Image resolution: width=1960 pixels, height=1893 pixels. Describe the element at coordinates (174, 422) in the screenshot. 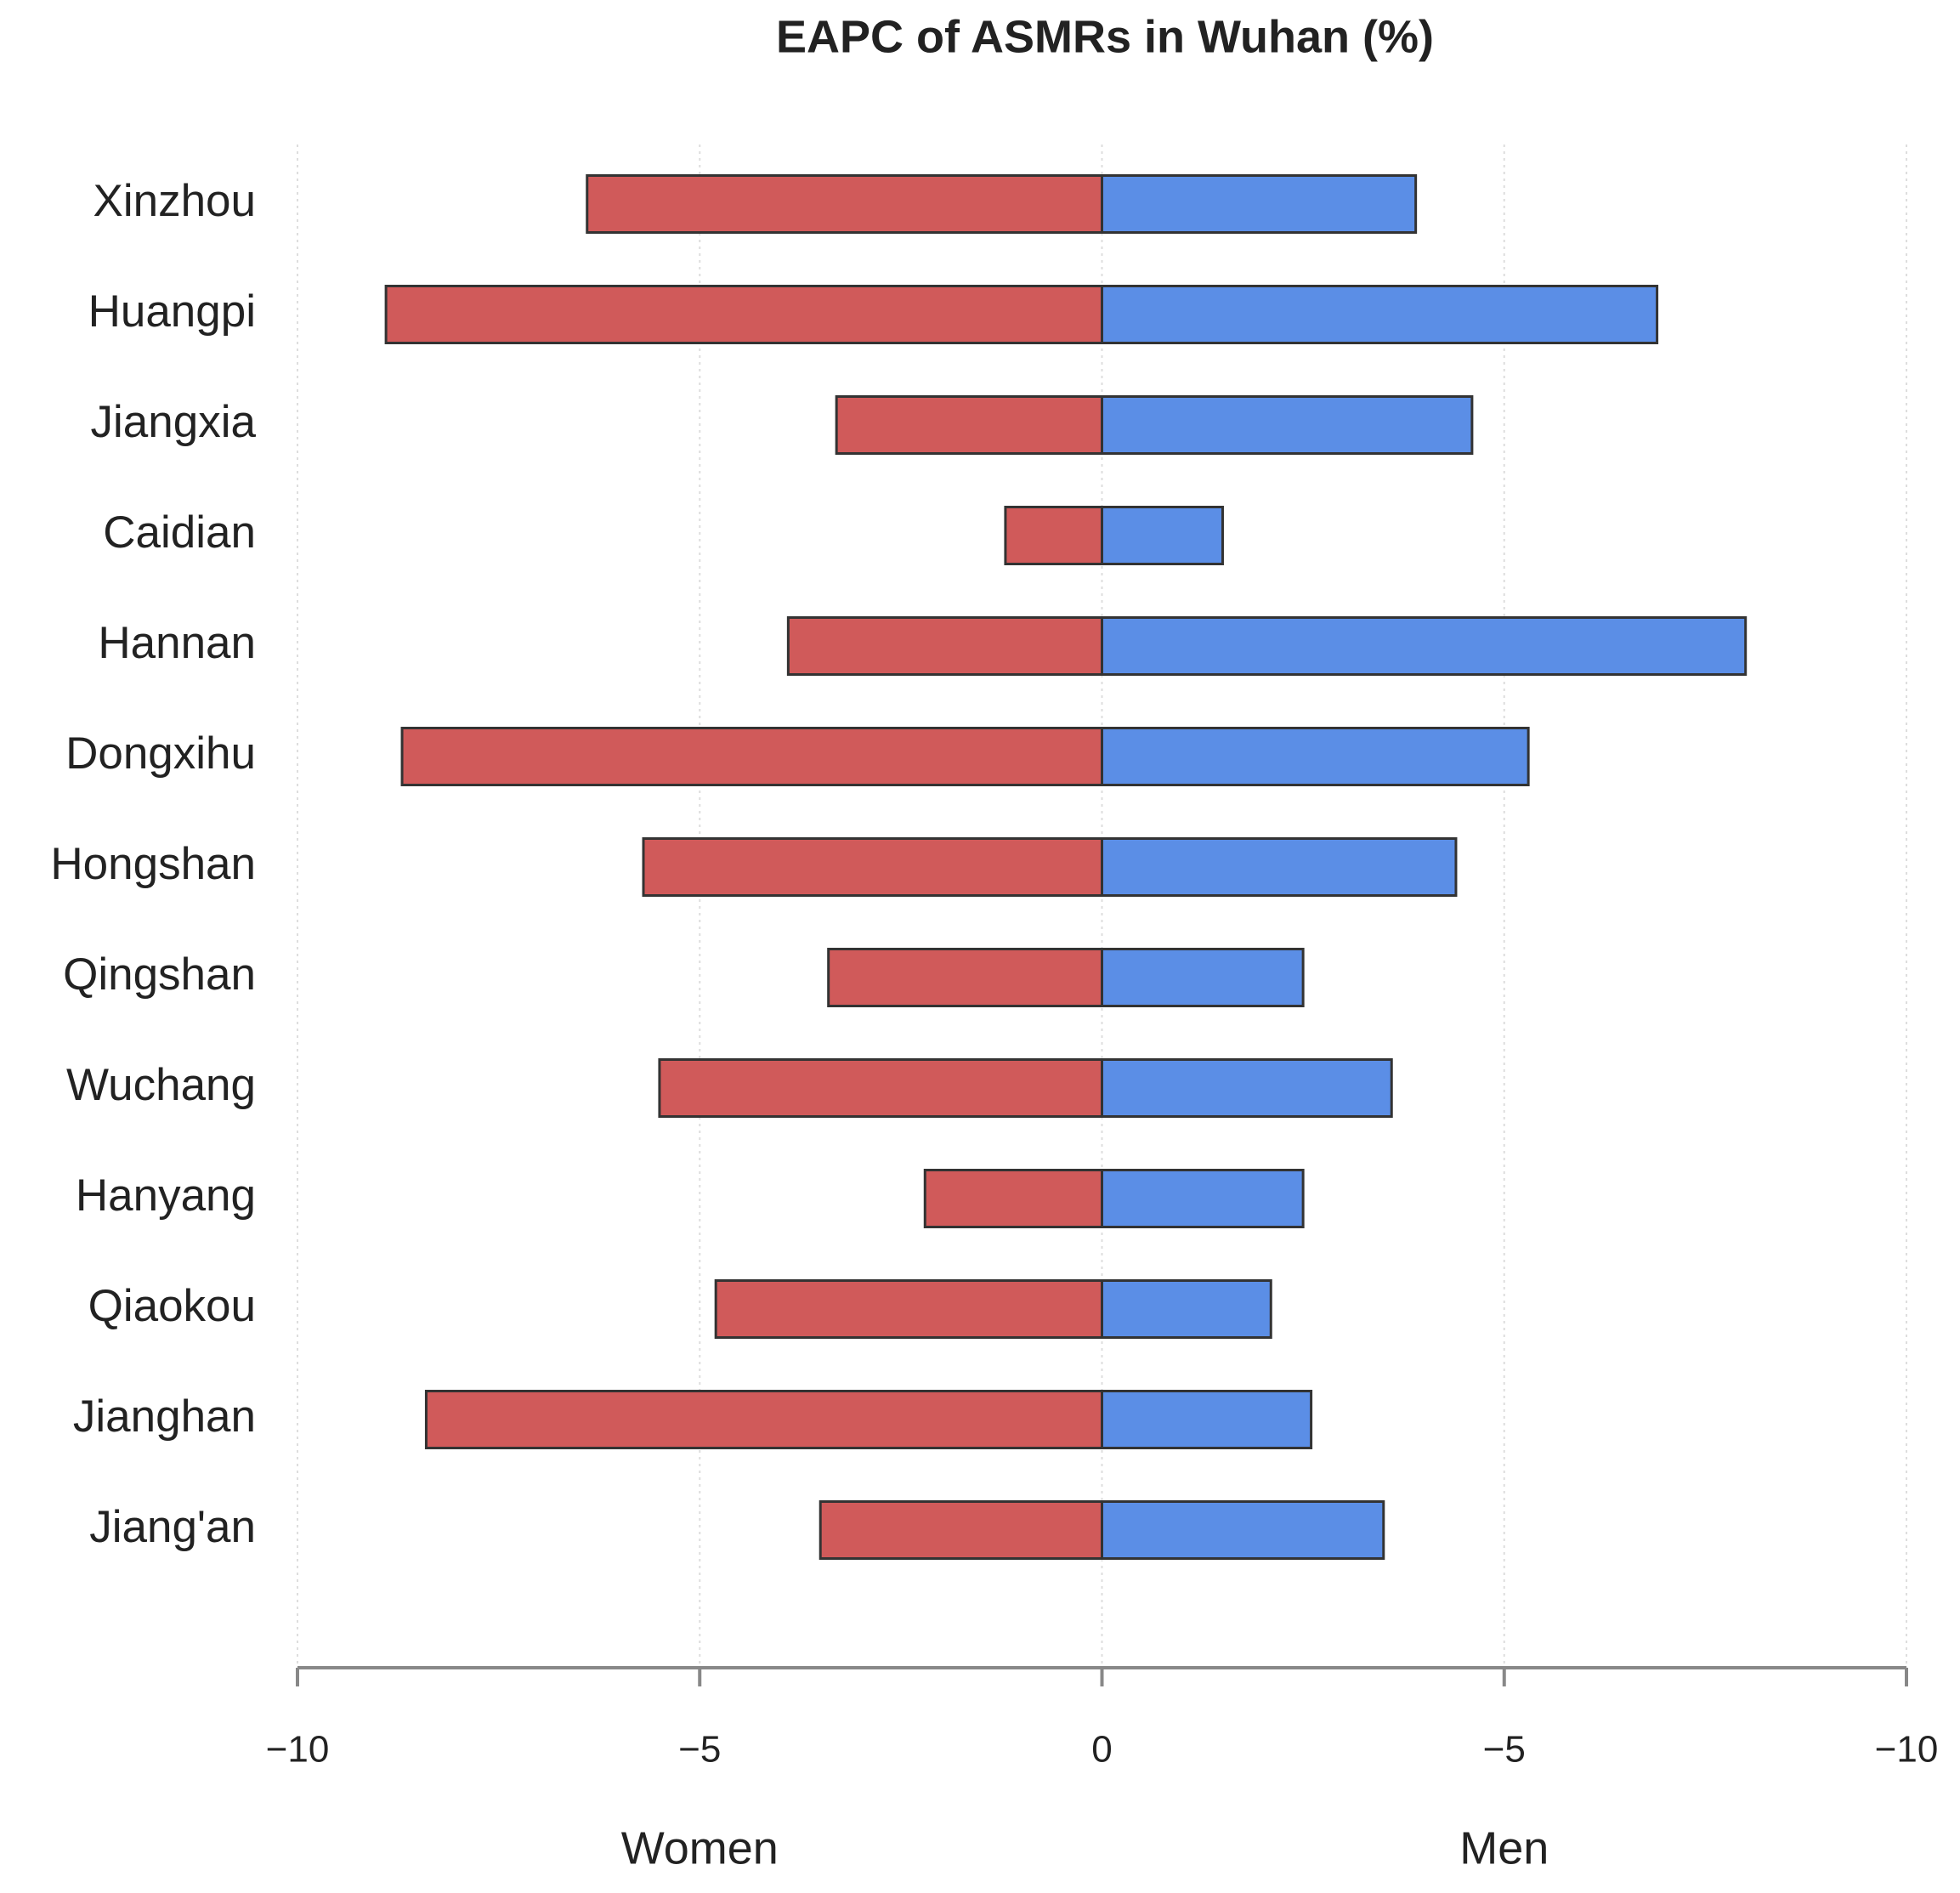

I see `y-tick-label: Jiangxia` at that location.